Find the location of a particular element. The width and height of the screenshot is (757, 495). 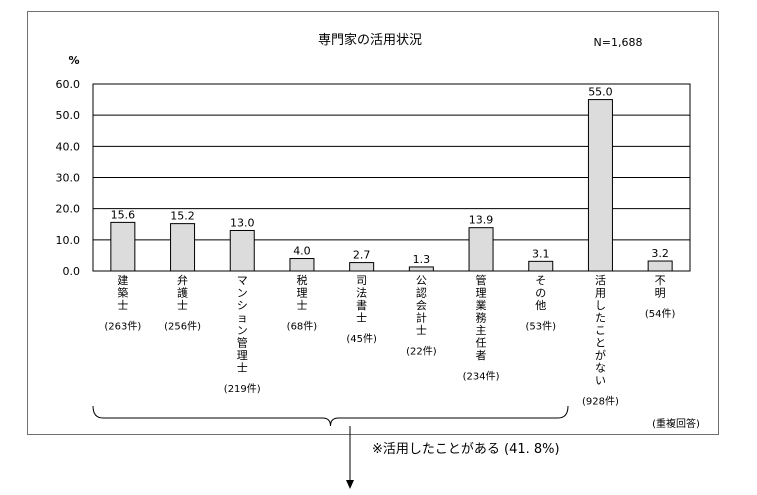

data-label: 13.9 is located at coordinates (481, 220).